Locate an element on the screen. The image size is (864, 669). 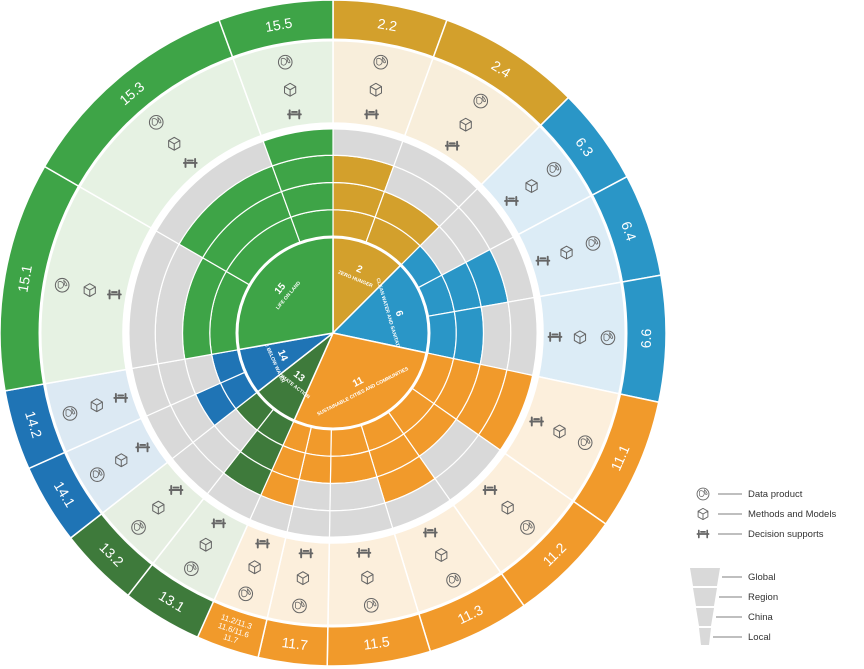
target-sector: 15.5 is located at coordinates (276, 122).